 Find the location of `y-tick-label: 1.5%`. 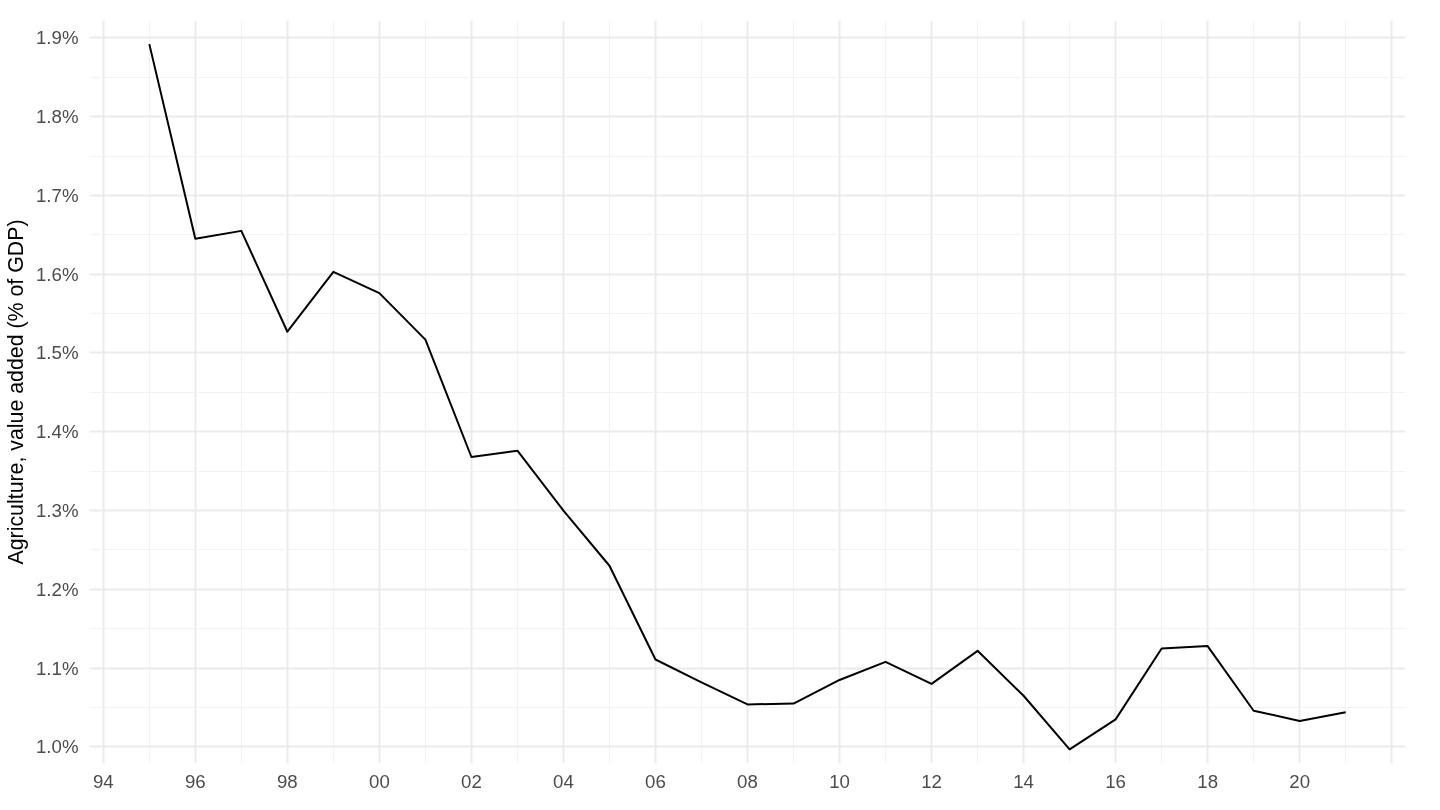

y-tick-label: 1.5% is located at coordinates (57, 353).